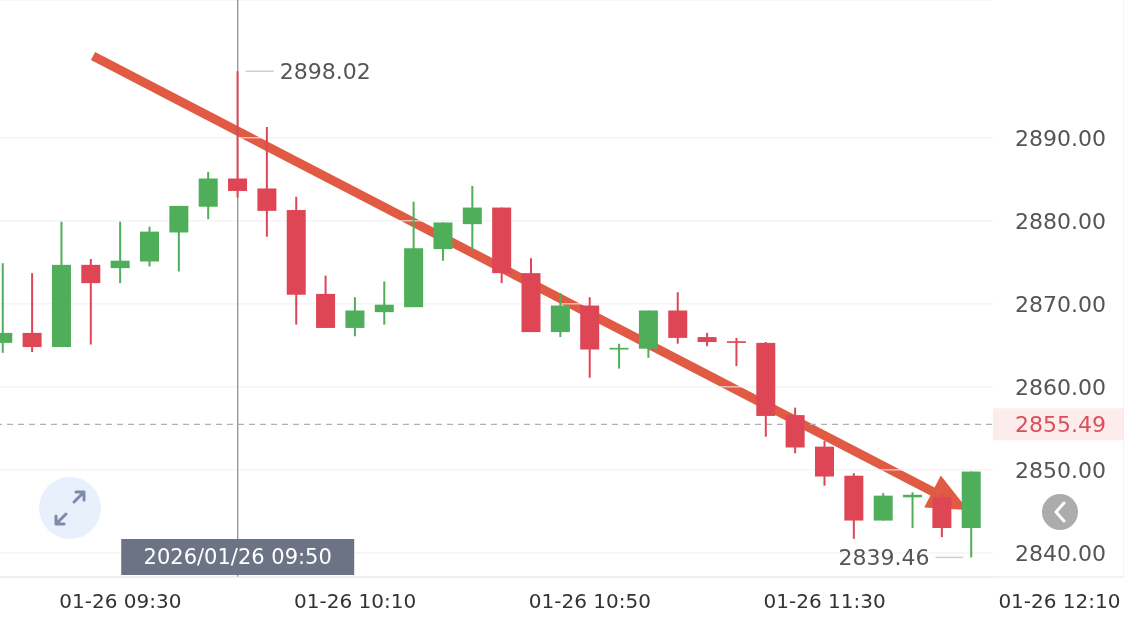 The height and width of the screenshot is (623, 1124). What do you see at coordinates (1060, 425) in the screenshot?
I see `ref-line-label: 2855.49` at bounding box center [1060, 425].